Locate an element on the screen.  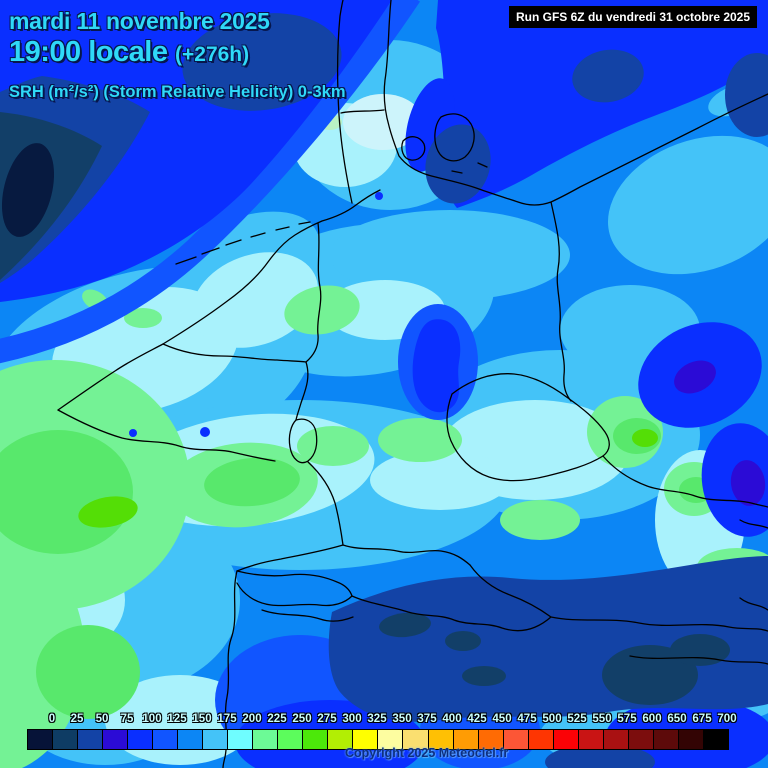
switzerland-italy-border is located at coordinates (307, 615).